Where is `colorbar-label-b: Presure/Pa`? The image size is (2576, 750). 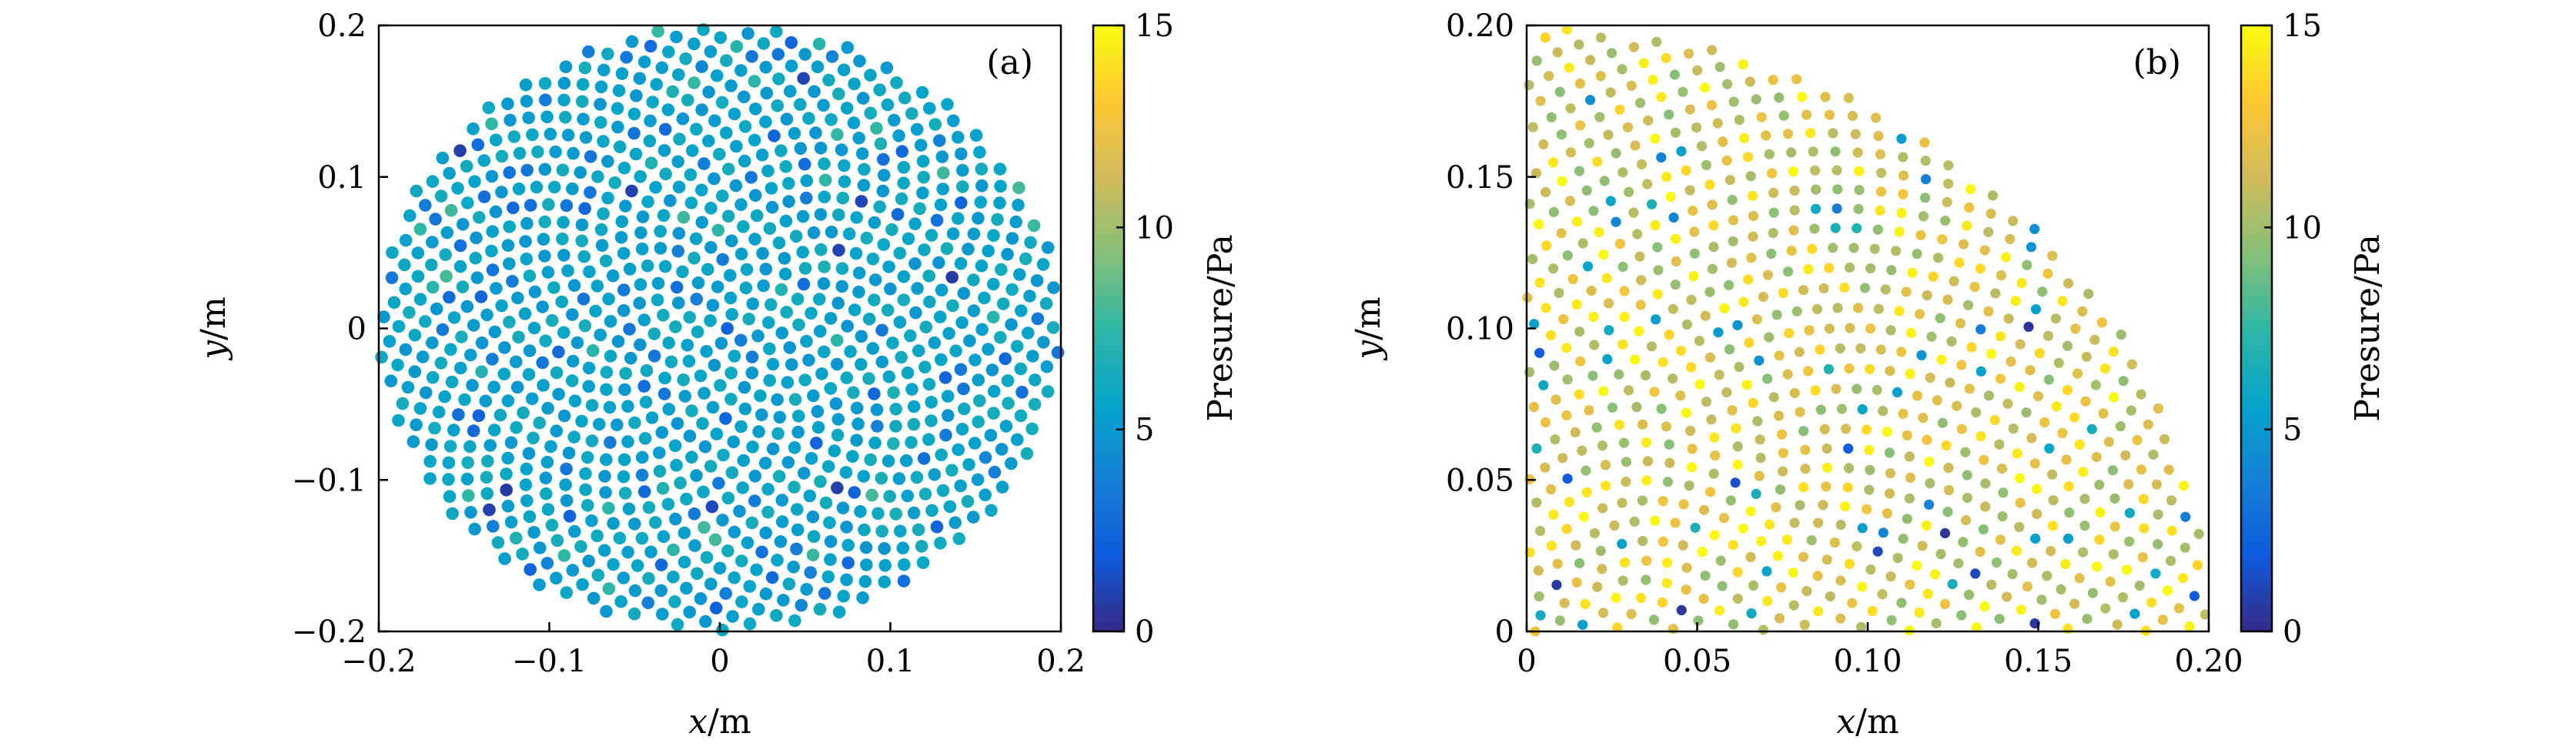 colorbar-label-b: Presure/Pa is located at coordinates (2368, 327).